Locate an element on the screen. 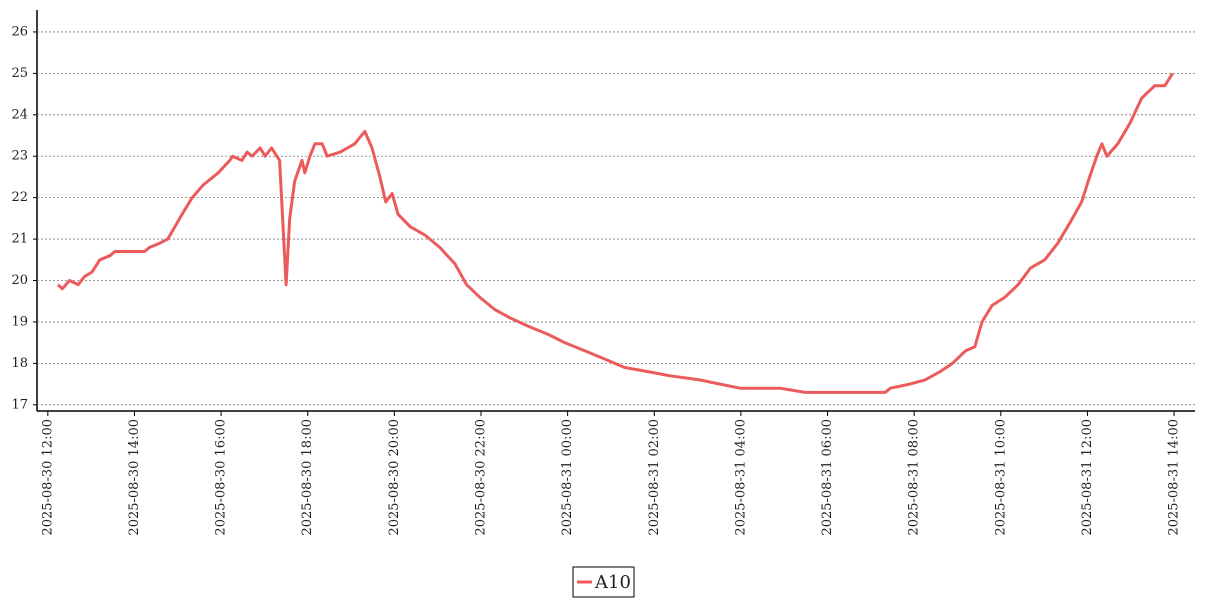 This screenshot has width=1207, height=600. x-tick-label: 2025-08-31 04:00 is located at coordinates (740, 477).